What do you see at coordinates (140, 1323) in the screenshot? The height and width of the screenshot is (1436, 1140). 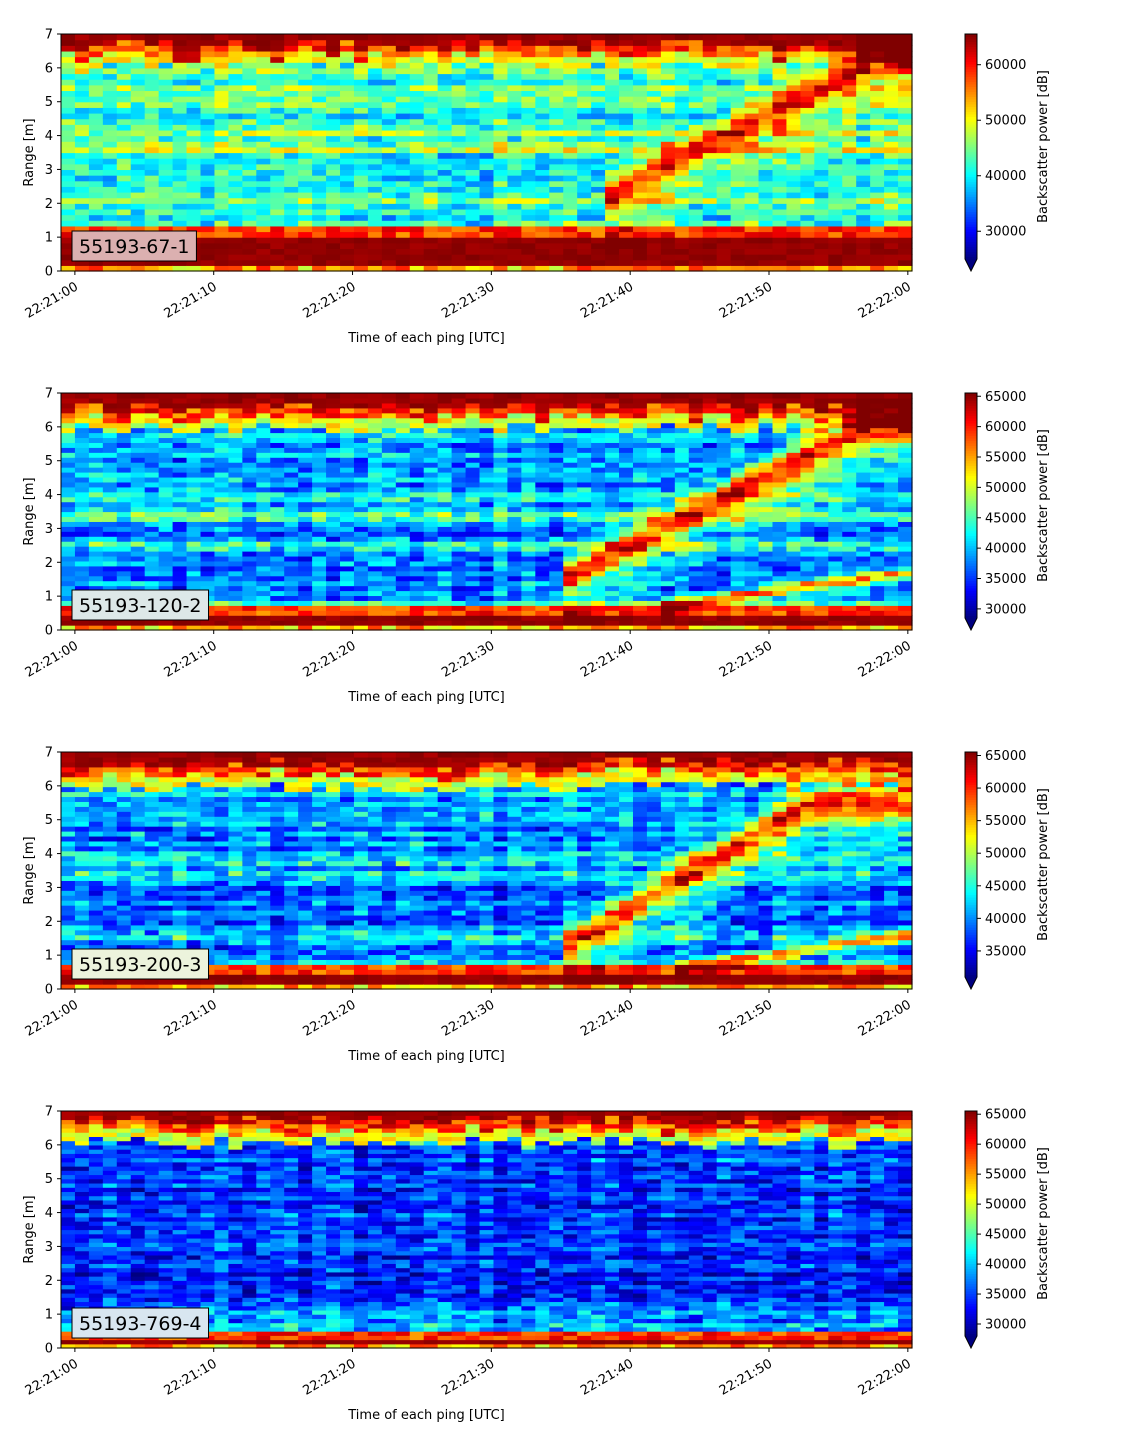 I see `sensor-id-label: 55193-769-4` at bounding box center [140, 1323].